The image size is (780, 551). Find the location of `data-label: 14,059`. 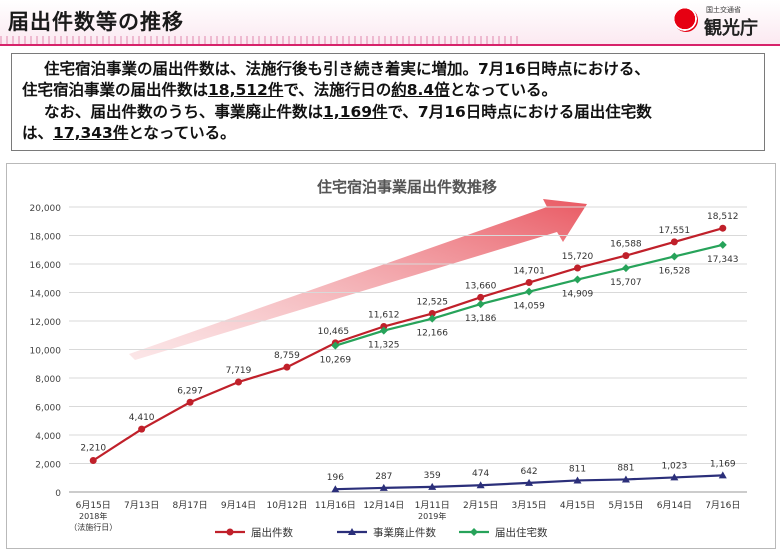

data-label: 14,059 is located at coordinates (529, 307).